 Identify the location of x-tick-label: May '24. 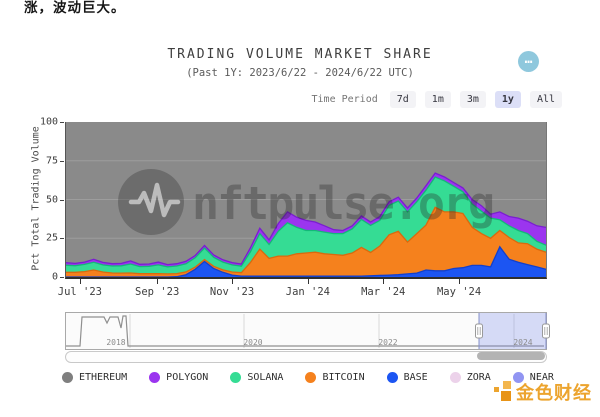
(459, 292).